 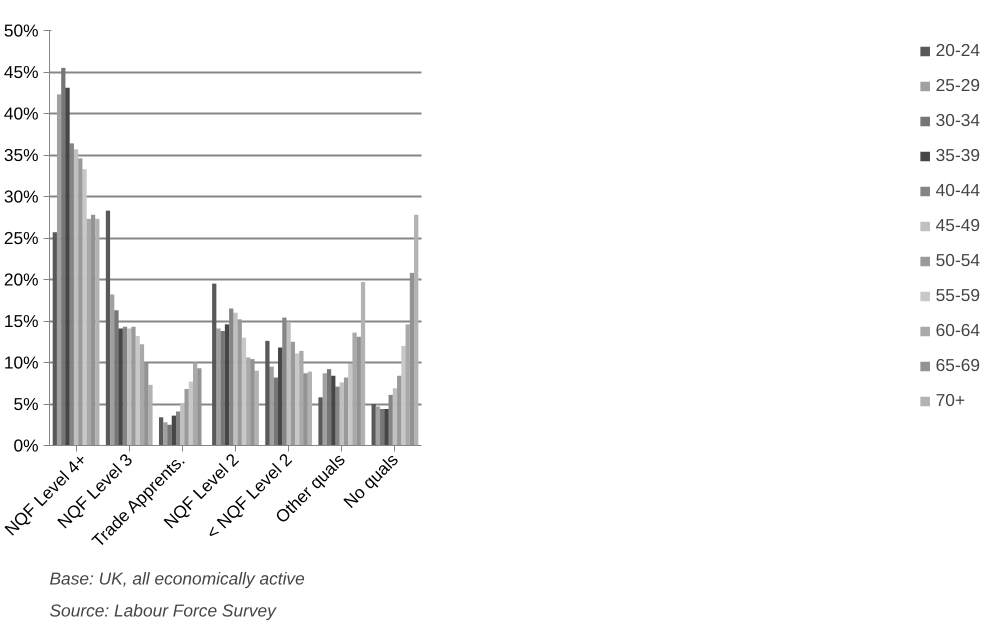 I want to click on legend-label: 30-34, so click(x=958, y=120).